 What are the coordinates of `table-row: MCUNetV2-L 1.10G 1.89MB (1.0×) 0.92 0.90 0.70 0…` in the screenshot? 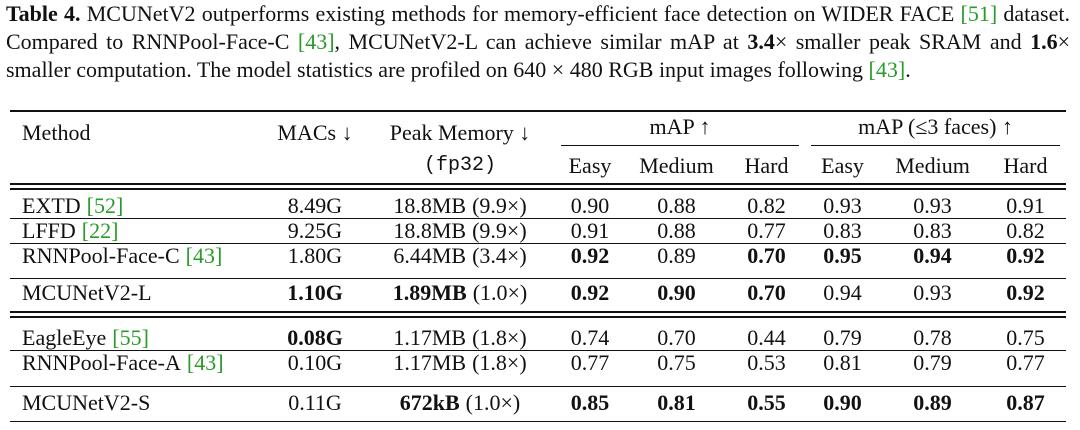 It's located at (538, 298).